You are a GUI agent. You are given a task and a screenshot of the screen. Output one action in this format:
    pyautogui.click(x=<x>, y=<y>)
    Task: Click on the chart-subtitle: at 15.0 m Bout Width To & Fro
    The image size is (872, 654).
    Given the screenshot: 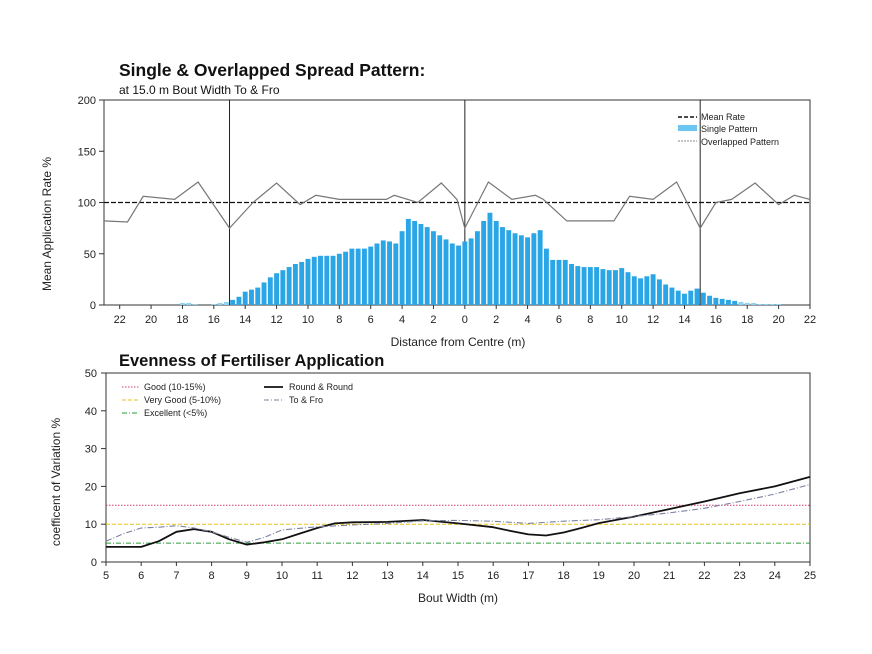 What is the action you would take?
    pyautogui.click(x=199, y=90)
    